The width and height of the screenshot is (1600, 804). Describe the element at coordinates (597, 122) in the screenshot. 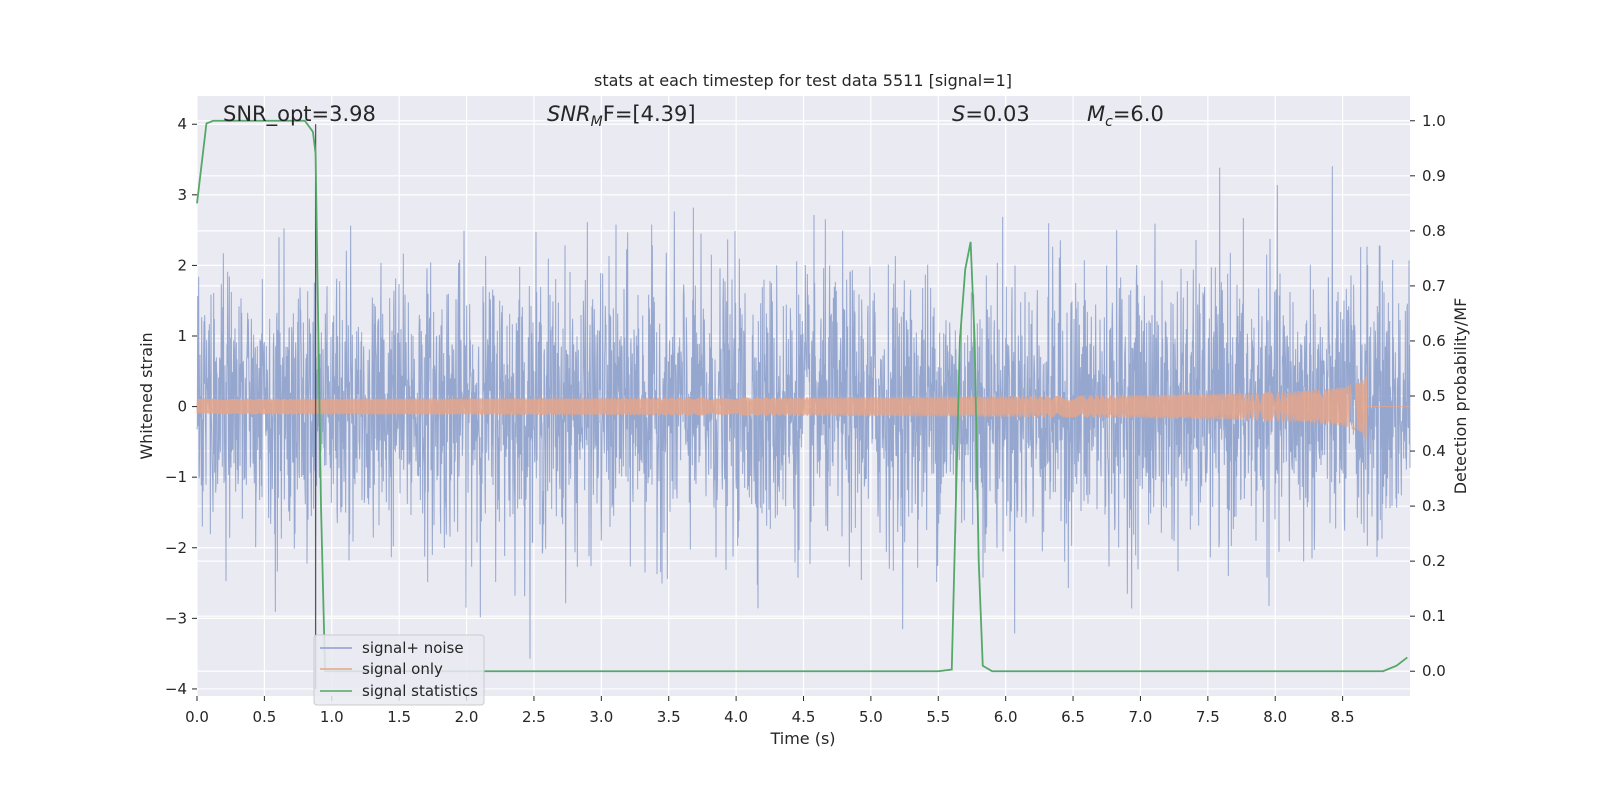

I see `snr-mf-sub: M` at that location.